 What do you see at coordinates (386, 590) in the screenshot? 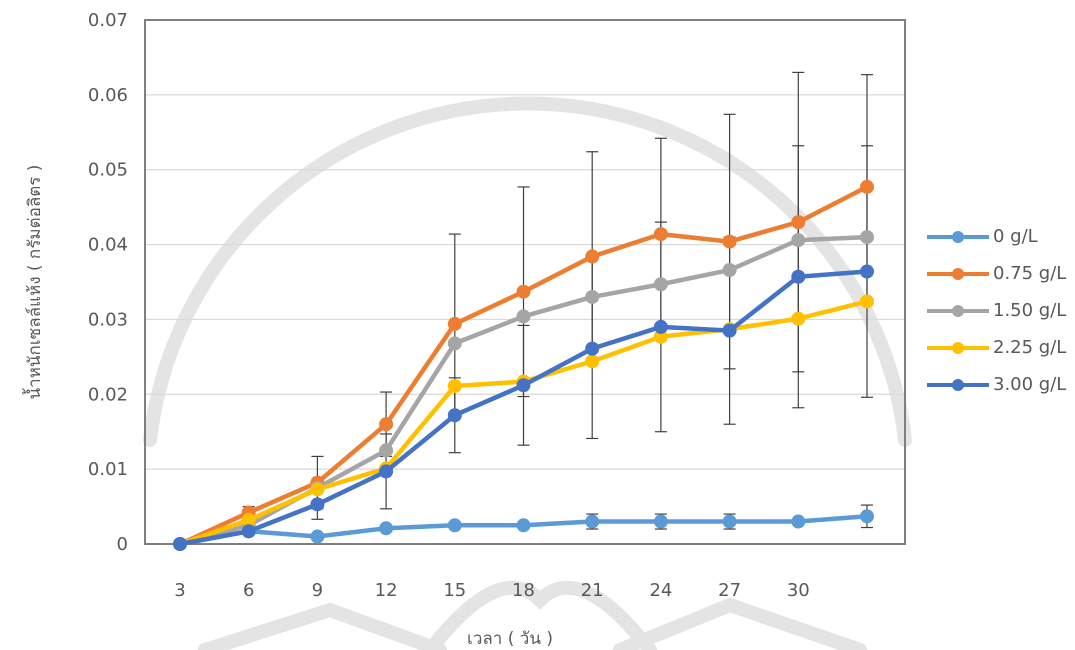
I see `x-tick-label: 12` at bounding box center [386, 590].